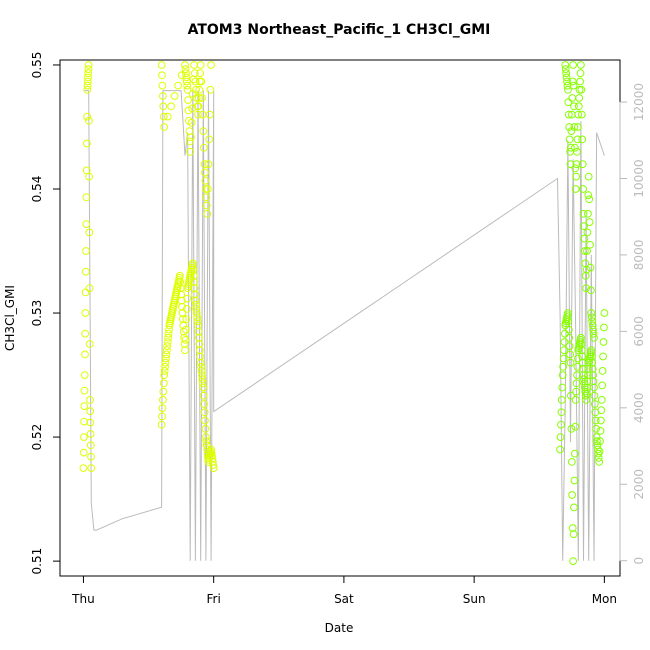 This screenshot has height=650, width=650. Describe the element at coordinates (37, 437) in the screenshot. I see `y-tick-label: 0.52` at that location.